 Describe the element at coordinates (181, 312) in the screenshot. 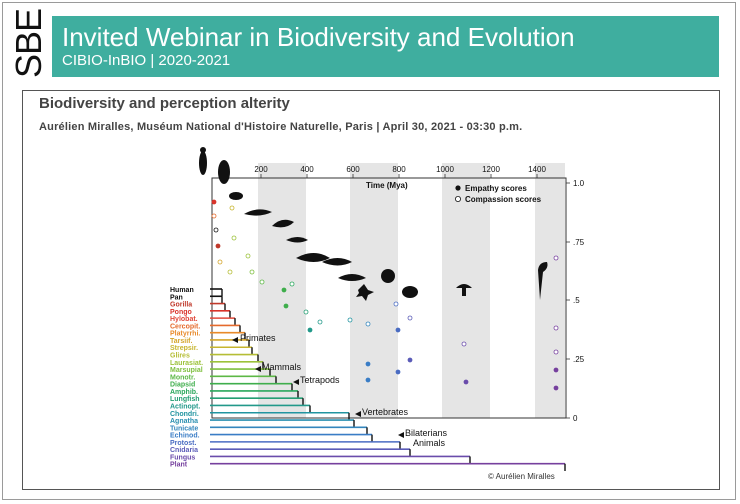

I see `taxon-label: Pongo` at that location.